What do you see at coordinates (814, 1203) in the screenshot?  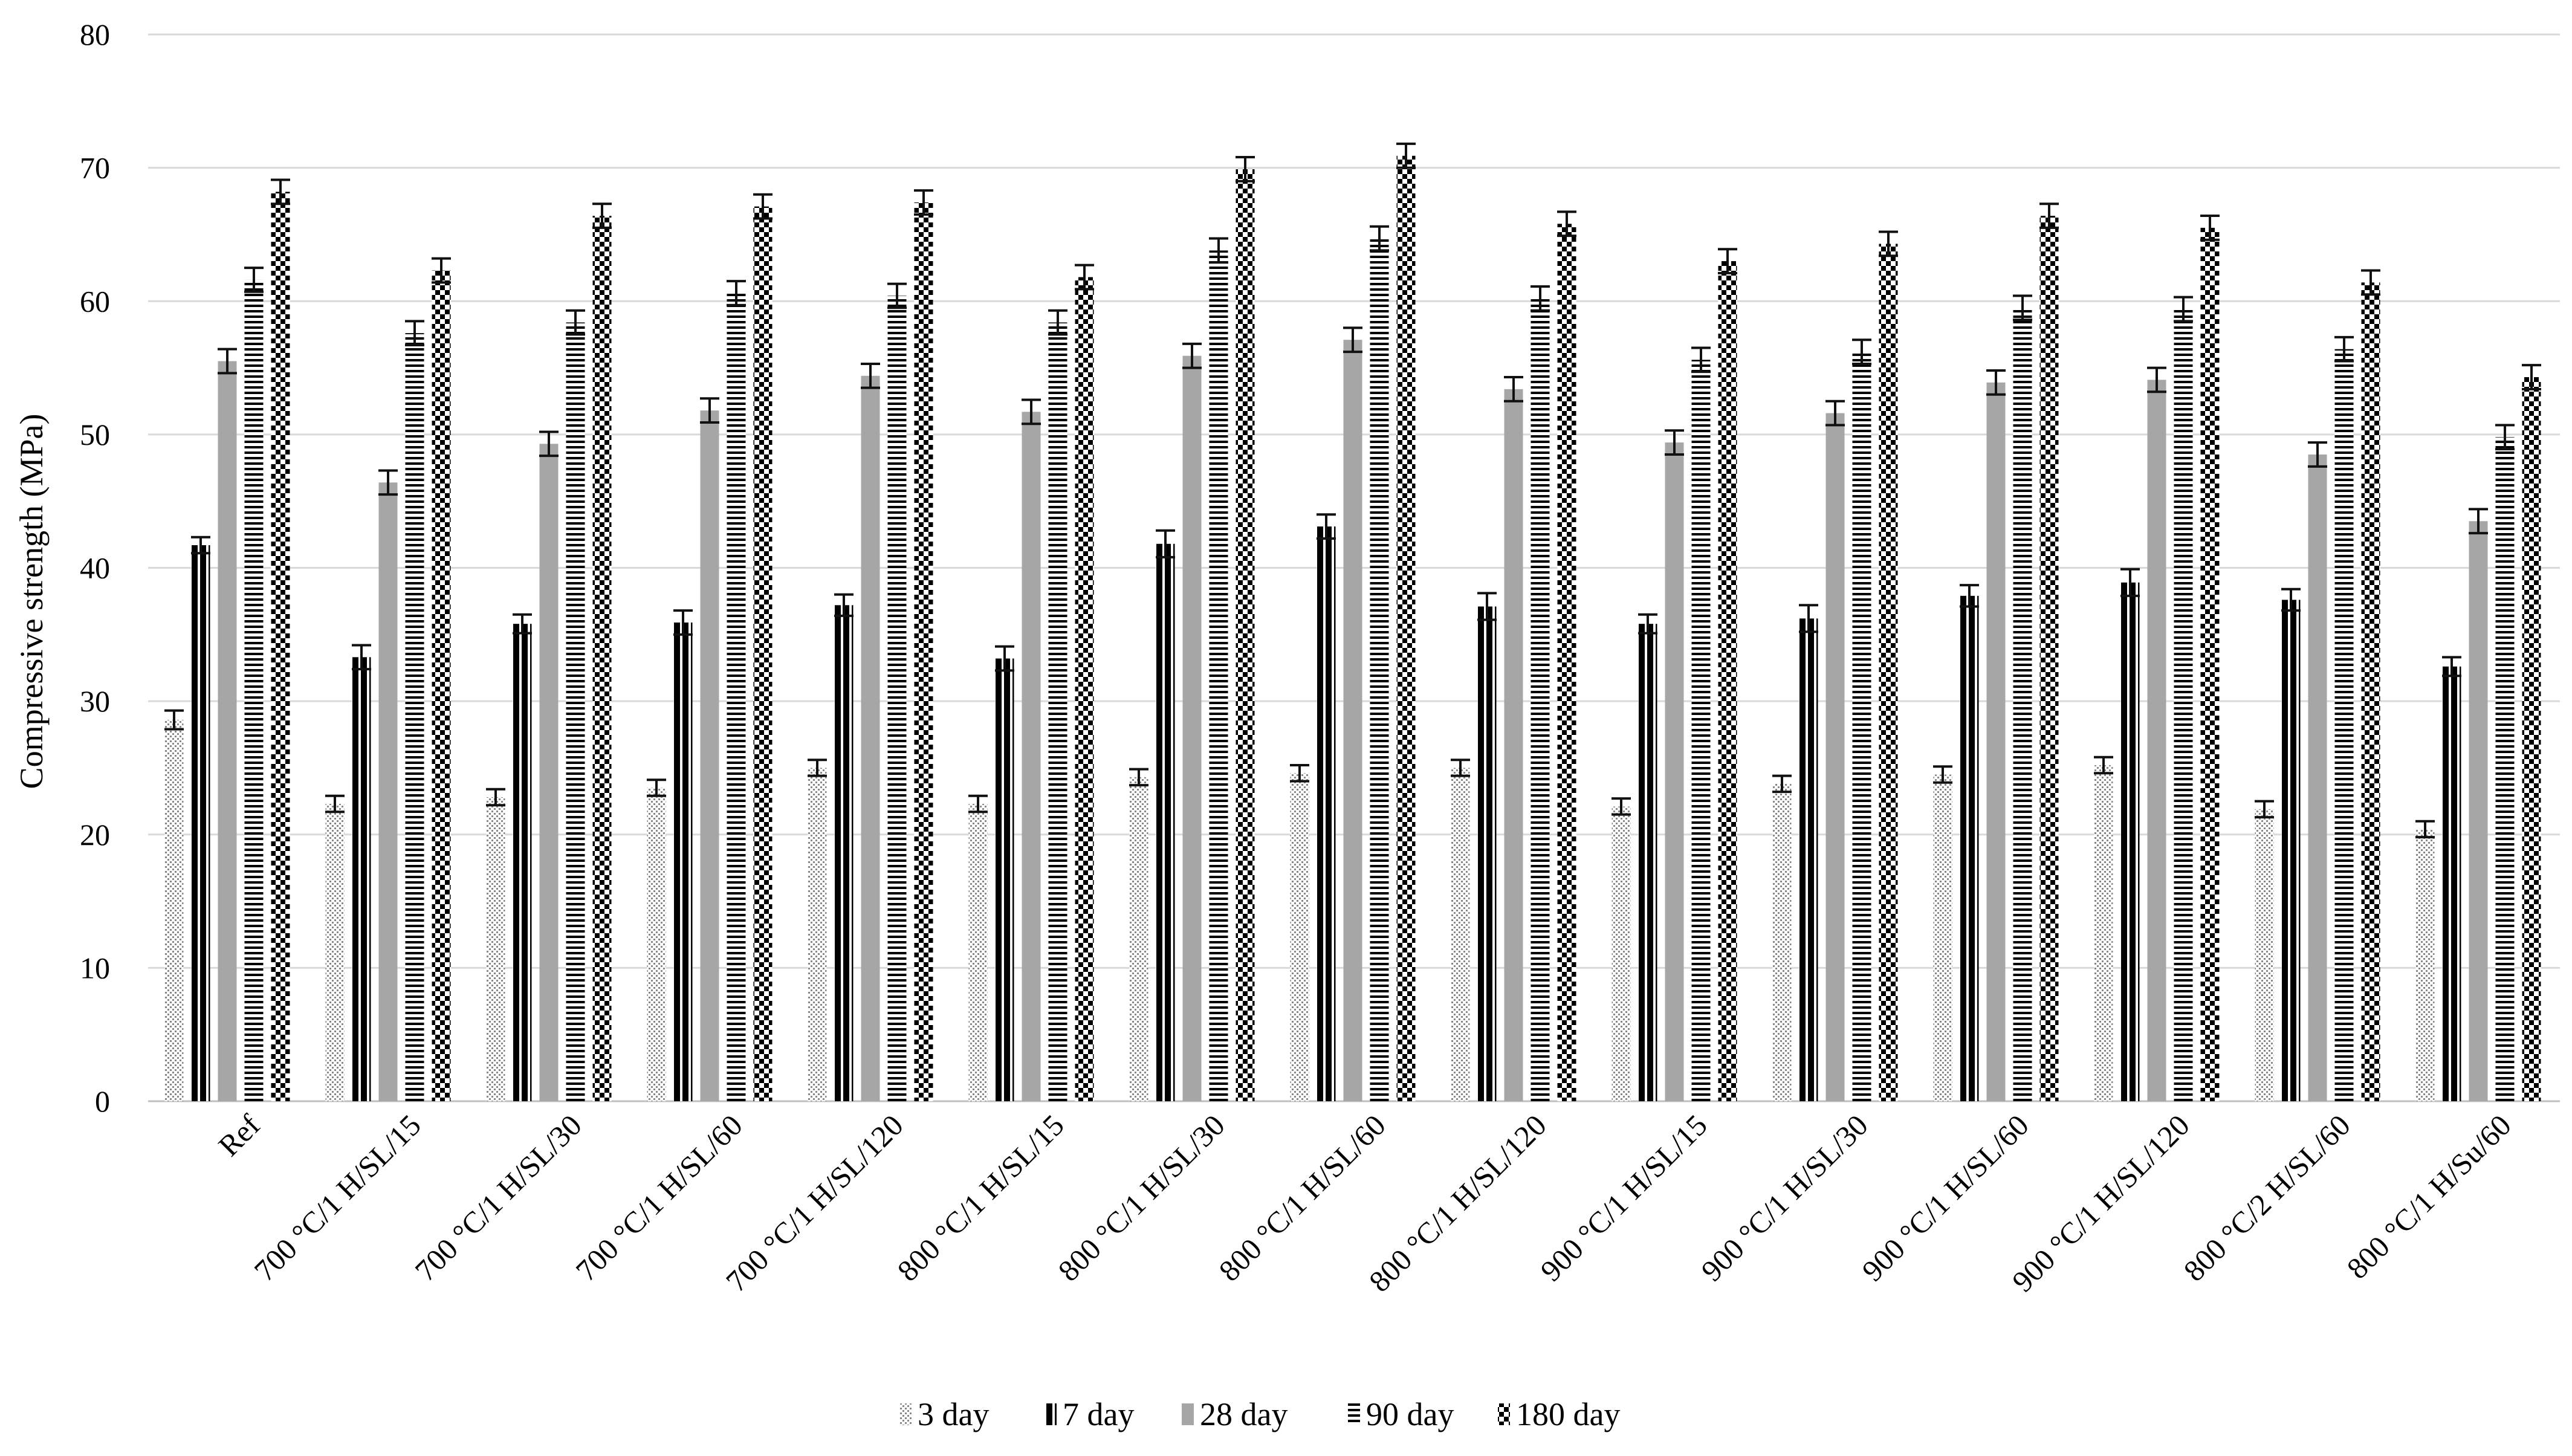 I see `x-tick-label: 700 °C/1 H/SL/120` at bounding box center [814, 1203].